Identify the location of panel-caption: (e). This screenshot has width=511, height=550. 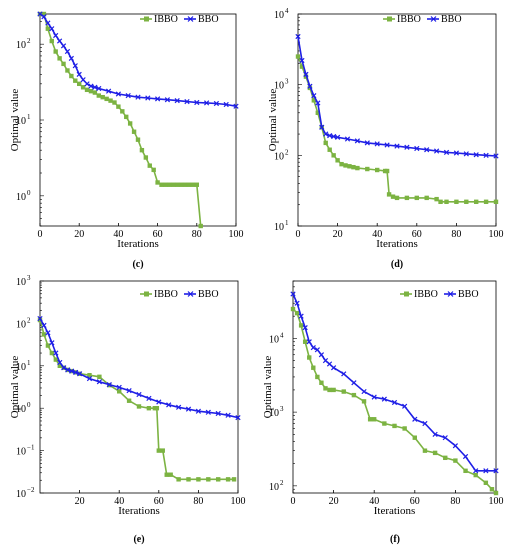
(138, 539).